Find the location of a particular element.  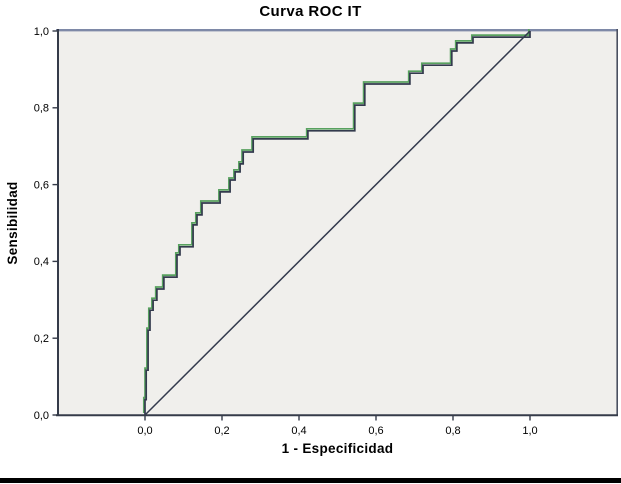

x-tick-label: 0,6 is located at coordinates (375, 431).